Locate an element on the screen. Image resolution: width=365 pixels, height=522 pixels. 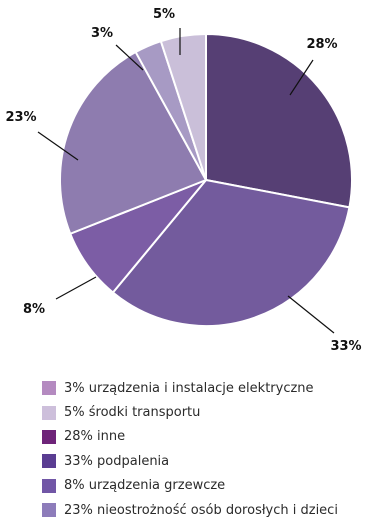
legend-label: 28% inne is located at coordinates (95, 437).